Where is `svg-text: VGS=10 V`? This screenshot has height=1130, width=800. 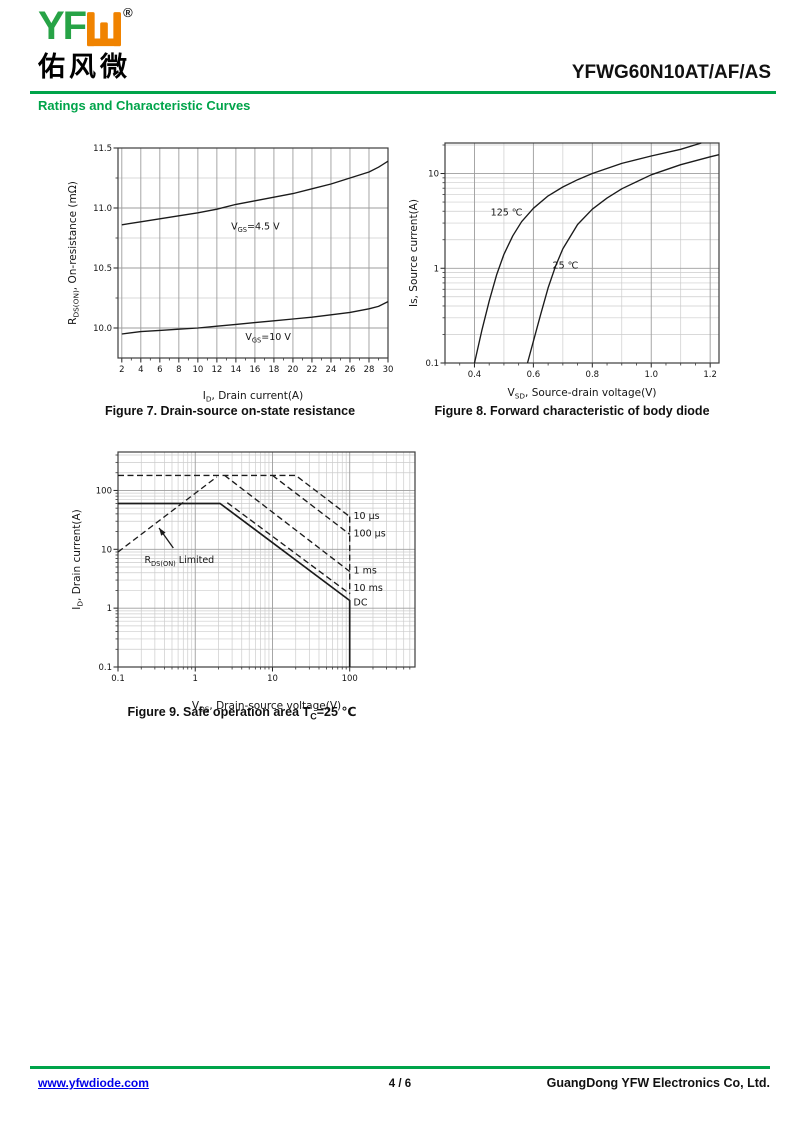 svg-text: VGS=10 V is located at coordinates (268, 338).